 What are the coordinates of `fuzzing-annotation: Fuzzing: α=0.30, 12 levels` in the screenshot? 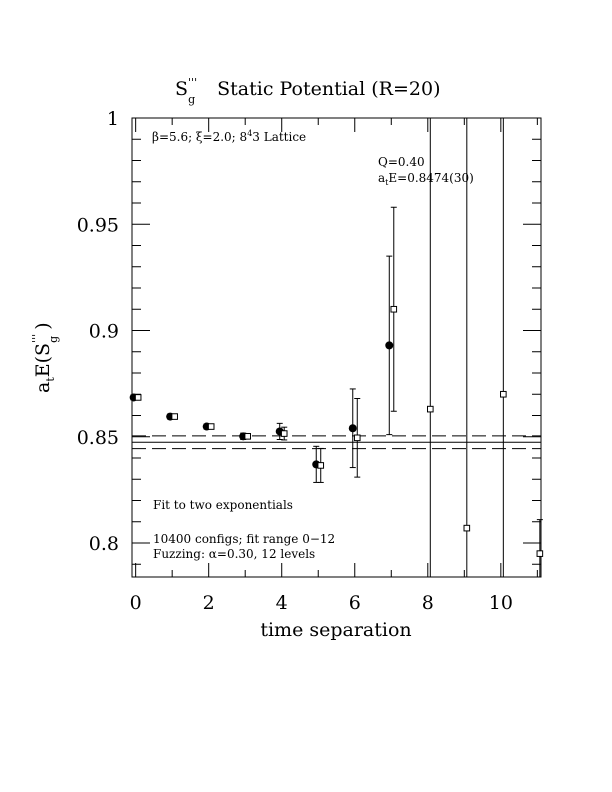 It's located at (234, 554).